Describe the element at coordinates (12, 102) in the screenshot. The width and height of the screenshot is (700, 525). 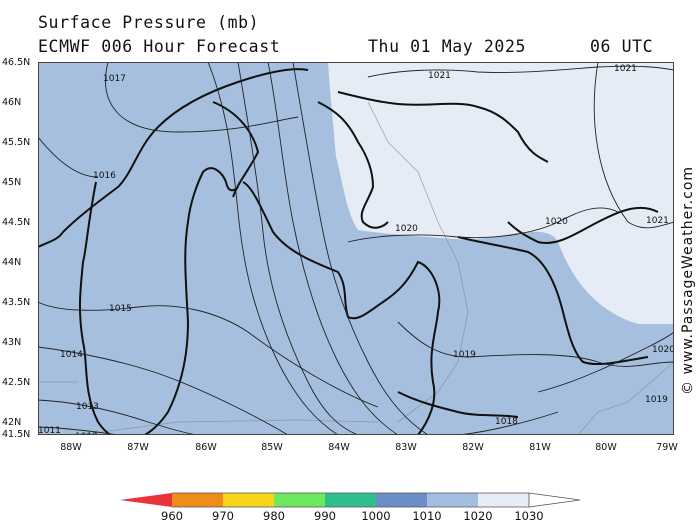
I see `lat-label: 46N` at that location.